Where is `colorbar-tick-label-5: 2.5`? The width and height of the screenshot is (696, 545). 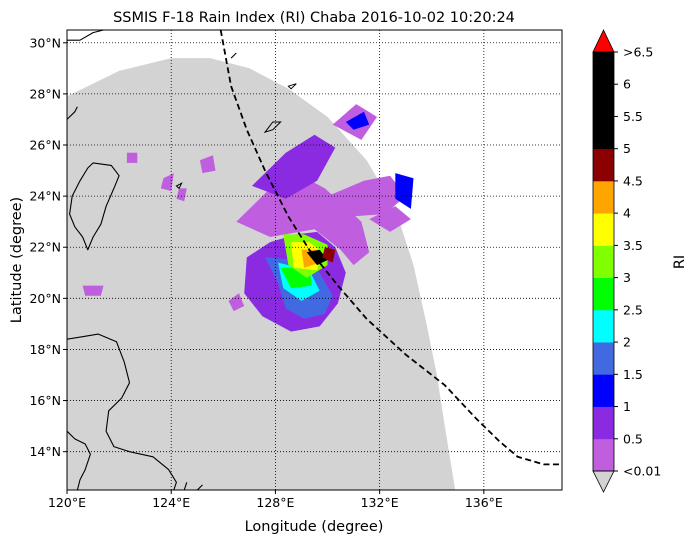 colorbar-tick-label-5: 2.5 is located at coordinates (633, 309).